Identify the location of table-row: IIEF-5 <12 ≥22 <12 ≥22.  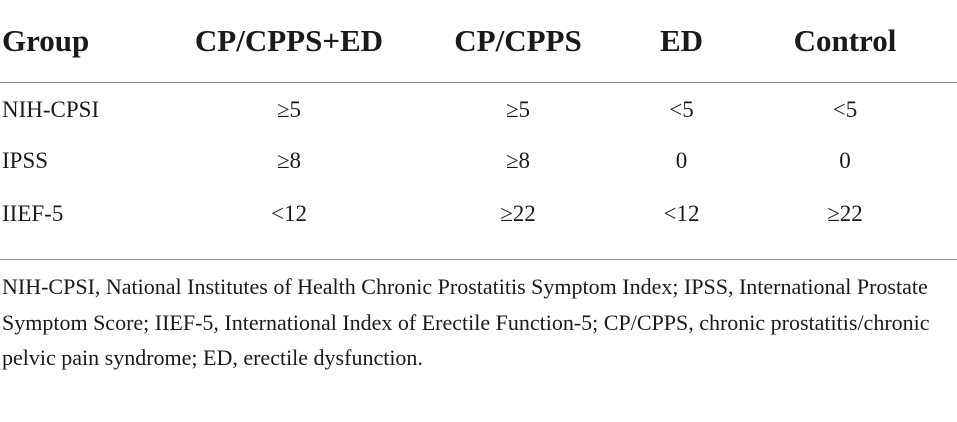
(478, 216).